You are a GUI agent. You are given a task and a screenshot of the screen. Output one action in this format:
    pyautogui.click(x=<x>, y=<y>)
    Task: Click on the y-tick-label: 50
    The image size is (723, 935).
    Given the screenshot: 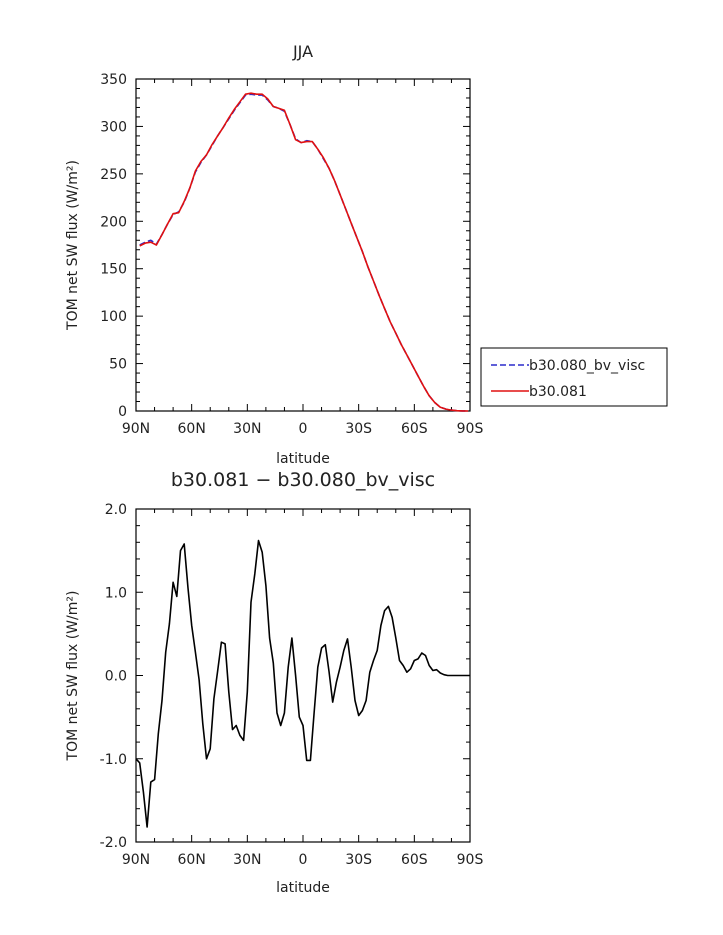 What is the action you would take?
    pyautogui.click(x=118, y=365)
    